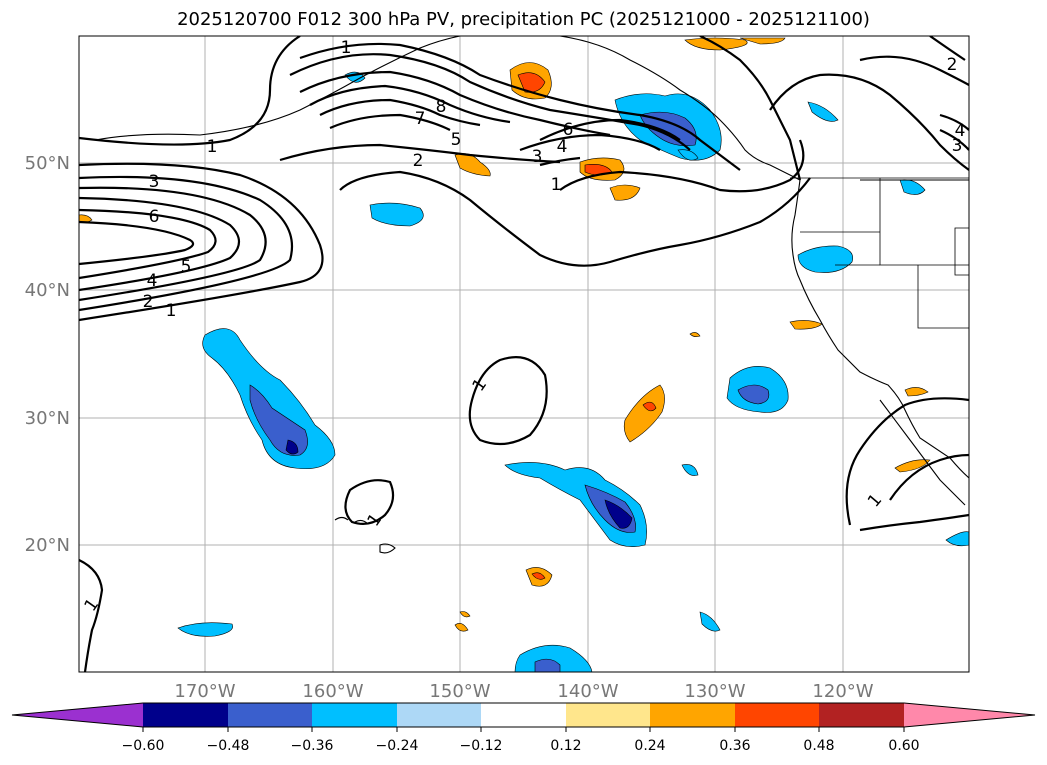 This screenshot has width=1047, height=765. Describe the element at coordinates (312, 746) in the screenshot. I see `colorbar-tick-label: −0.36` at that location.